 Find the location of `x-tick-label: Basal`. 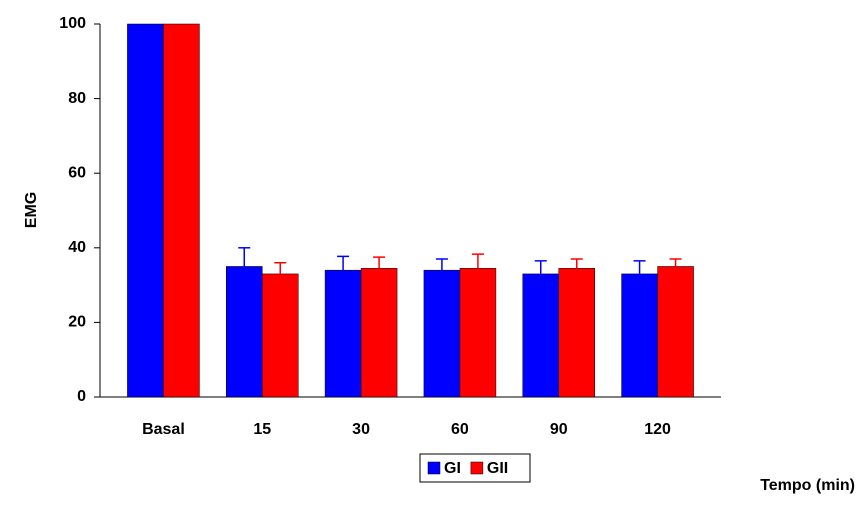

x-tick-label: Basal is located at coordinates (163, 429).